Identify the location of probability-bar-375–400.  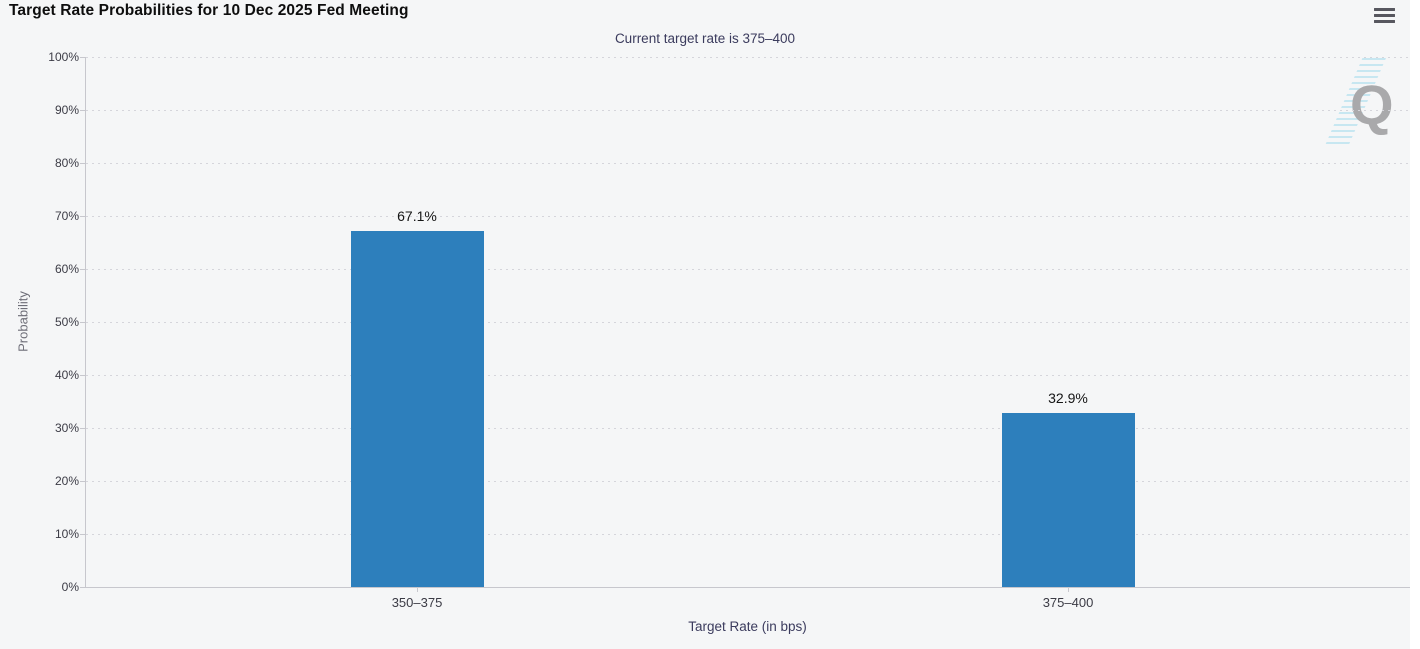
(1068, 500).